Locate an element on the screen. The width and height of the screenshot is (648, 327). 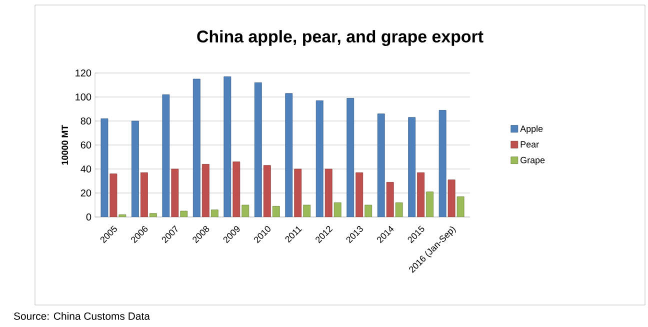
y-tick-label: 60 is located at coordinates (86, 145).